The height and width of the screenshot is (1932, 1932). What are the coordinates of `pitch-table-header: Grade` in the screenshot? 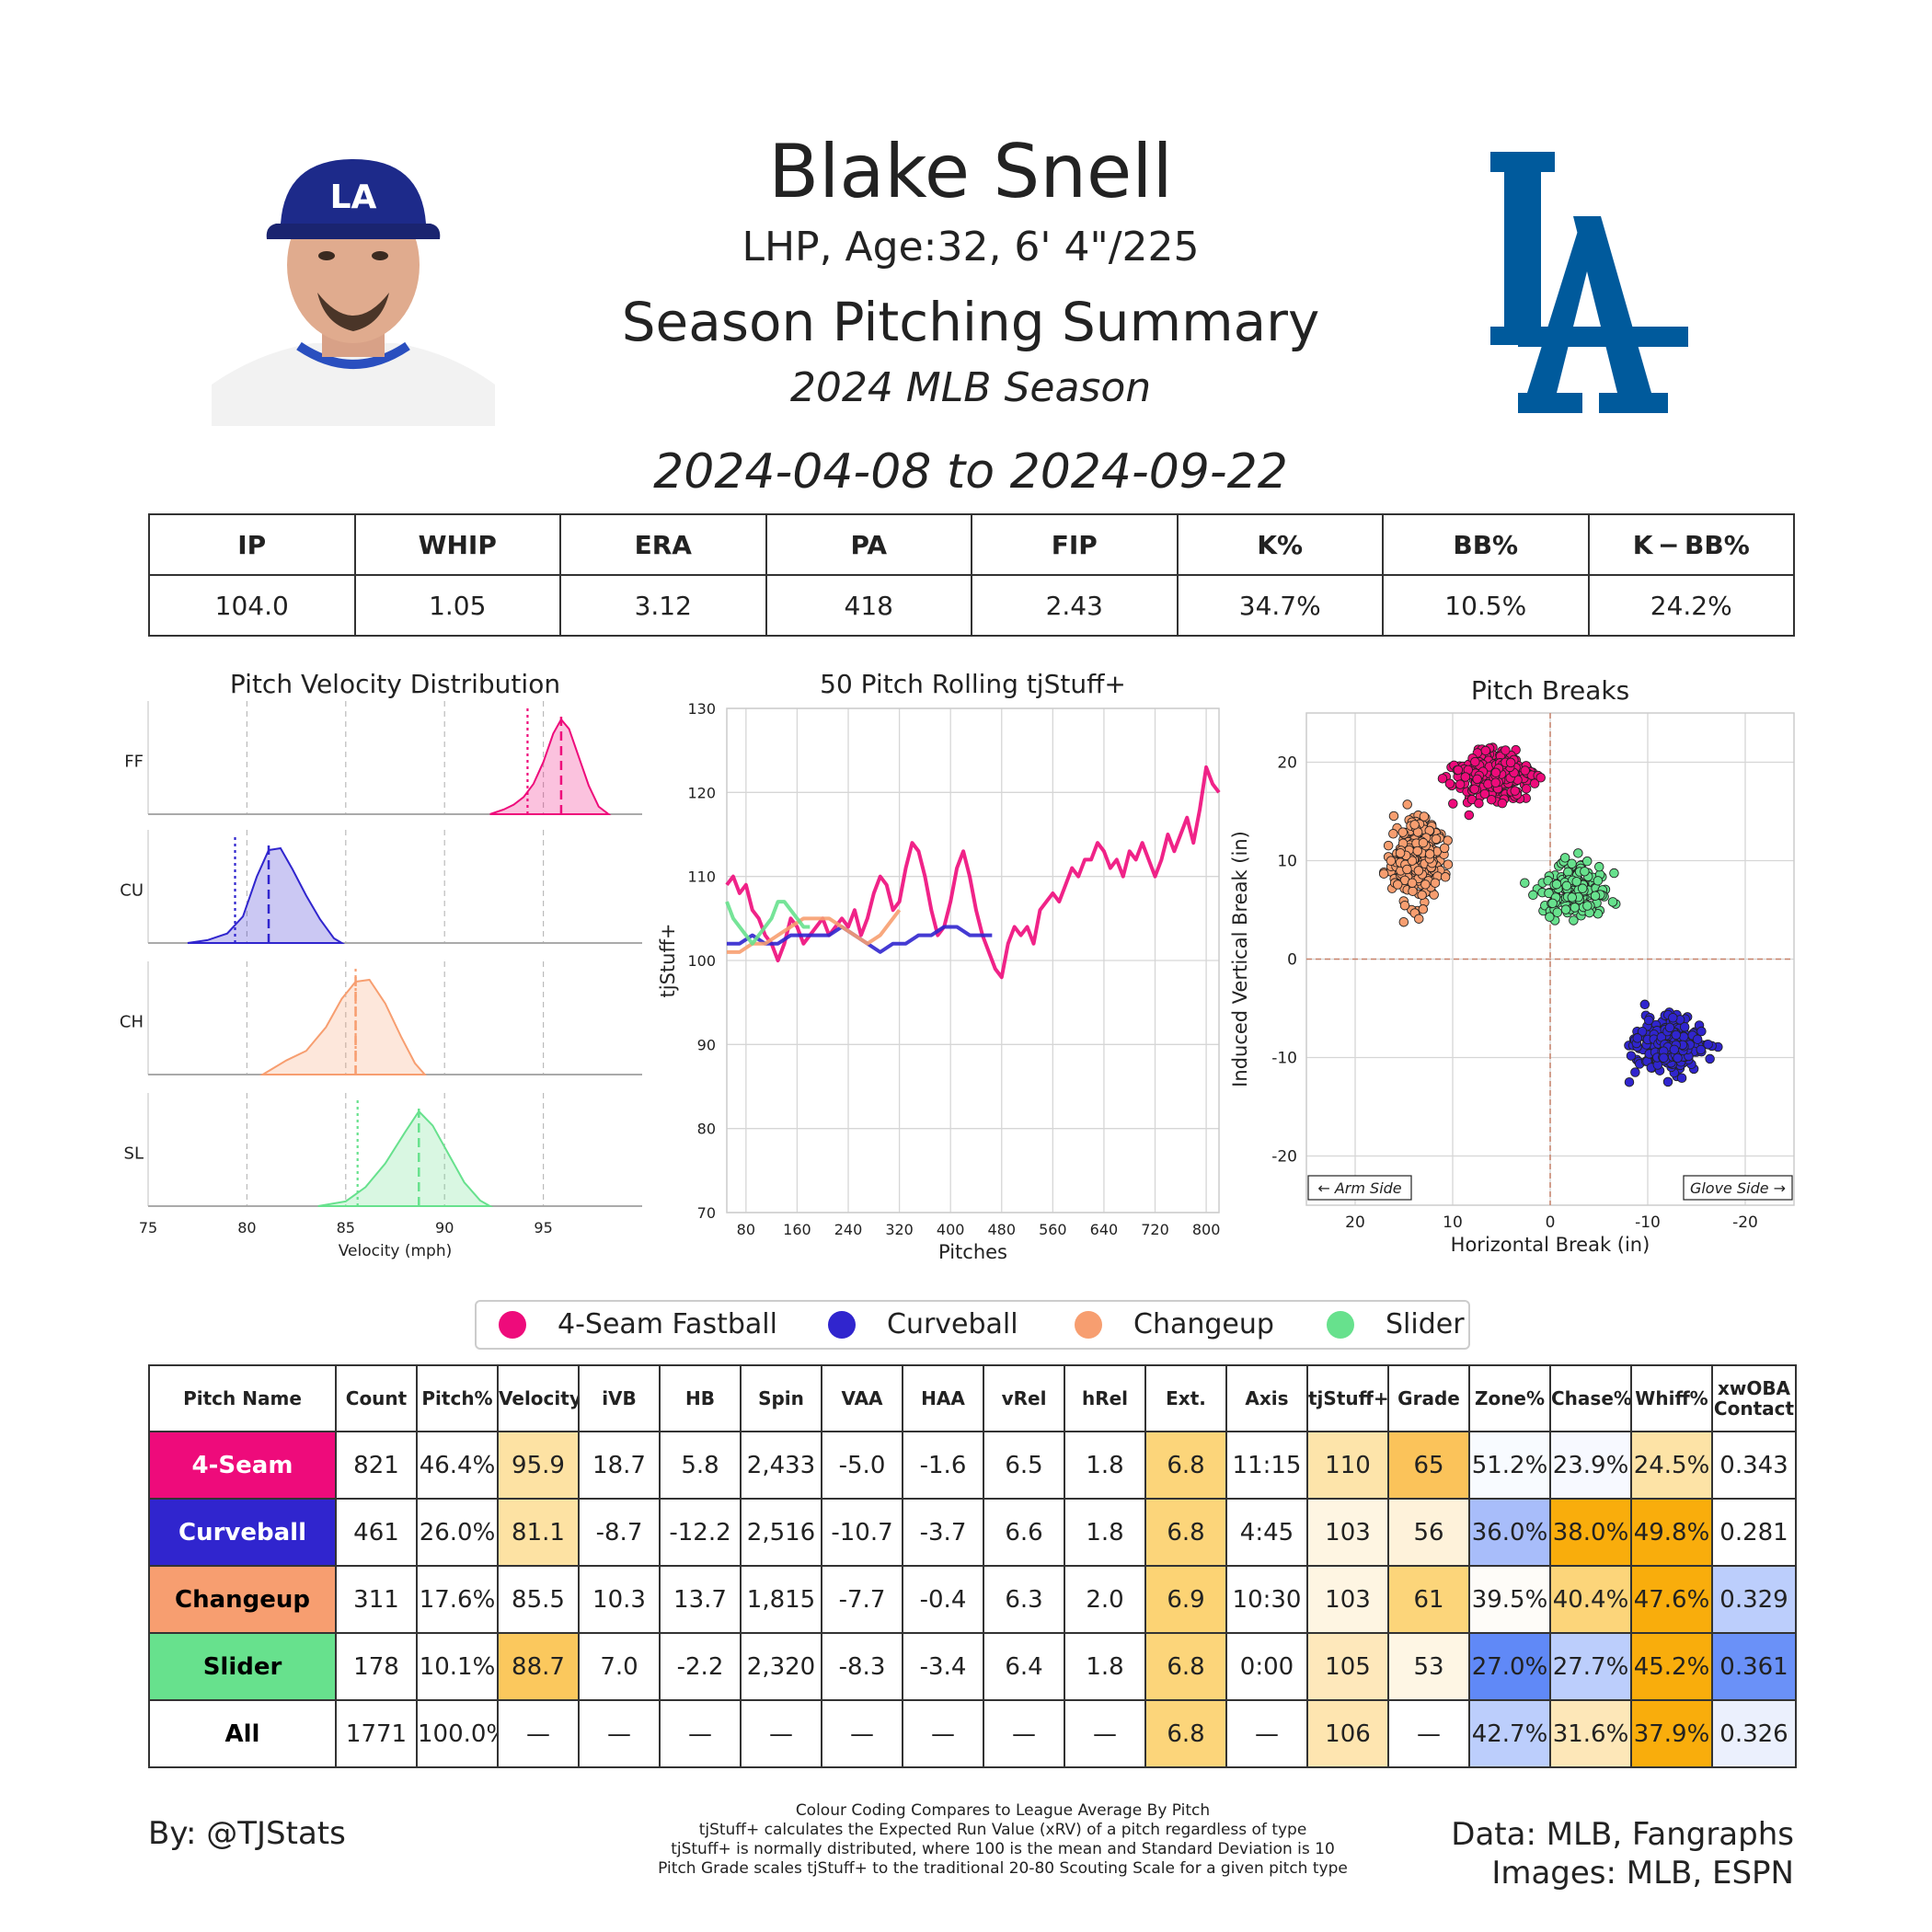 It's located at (1428, 1398).